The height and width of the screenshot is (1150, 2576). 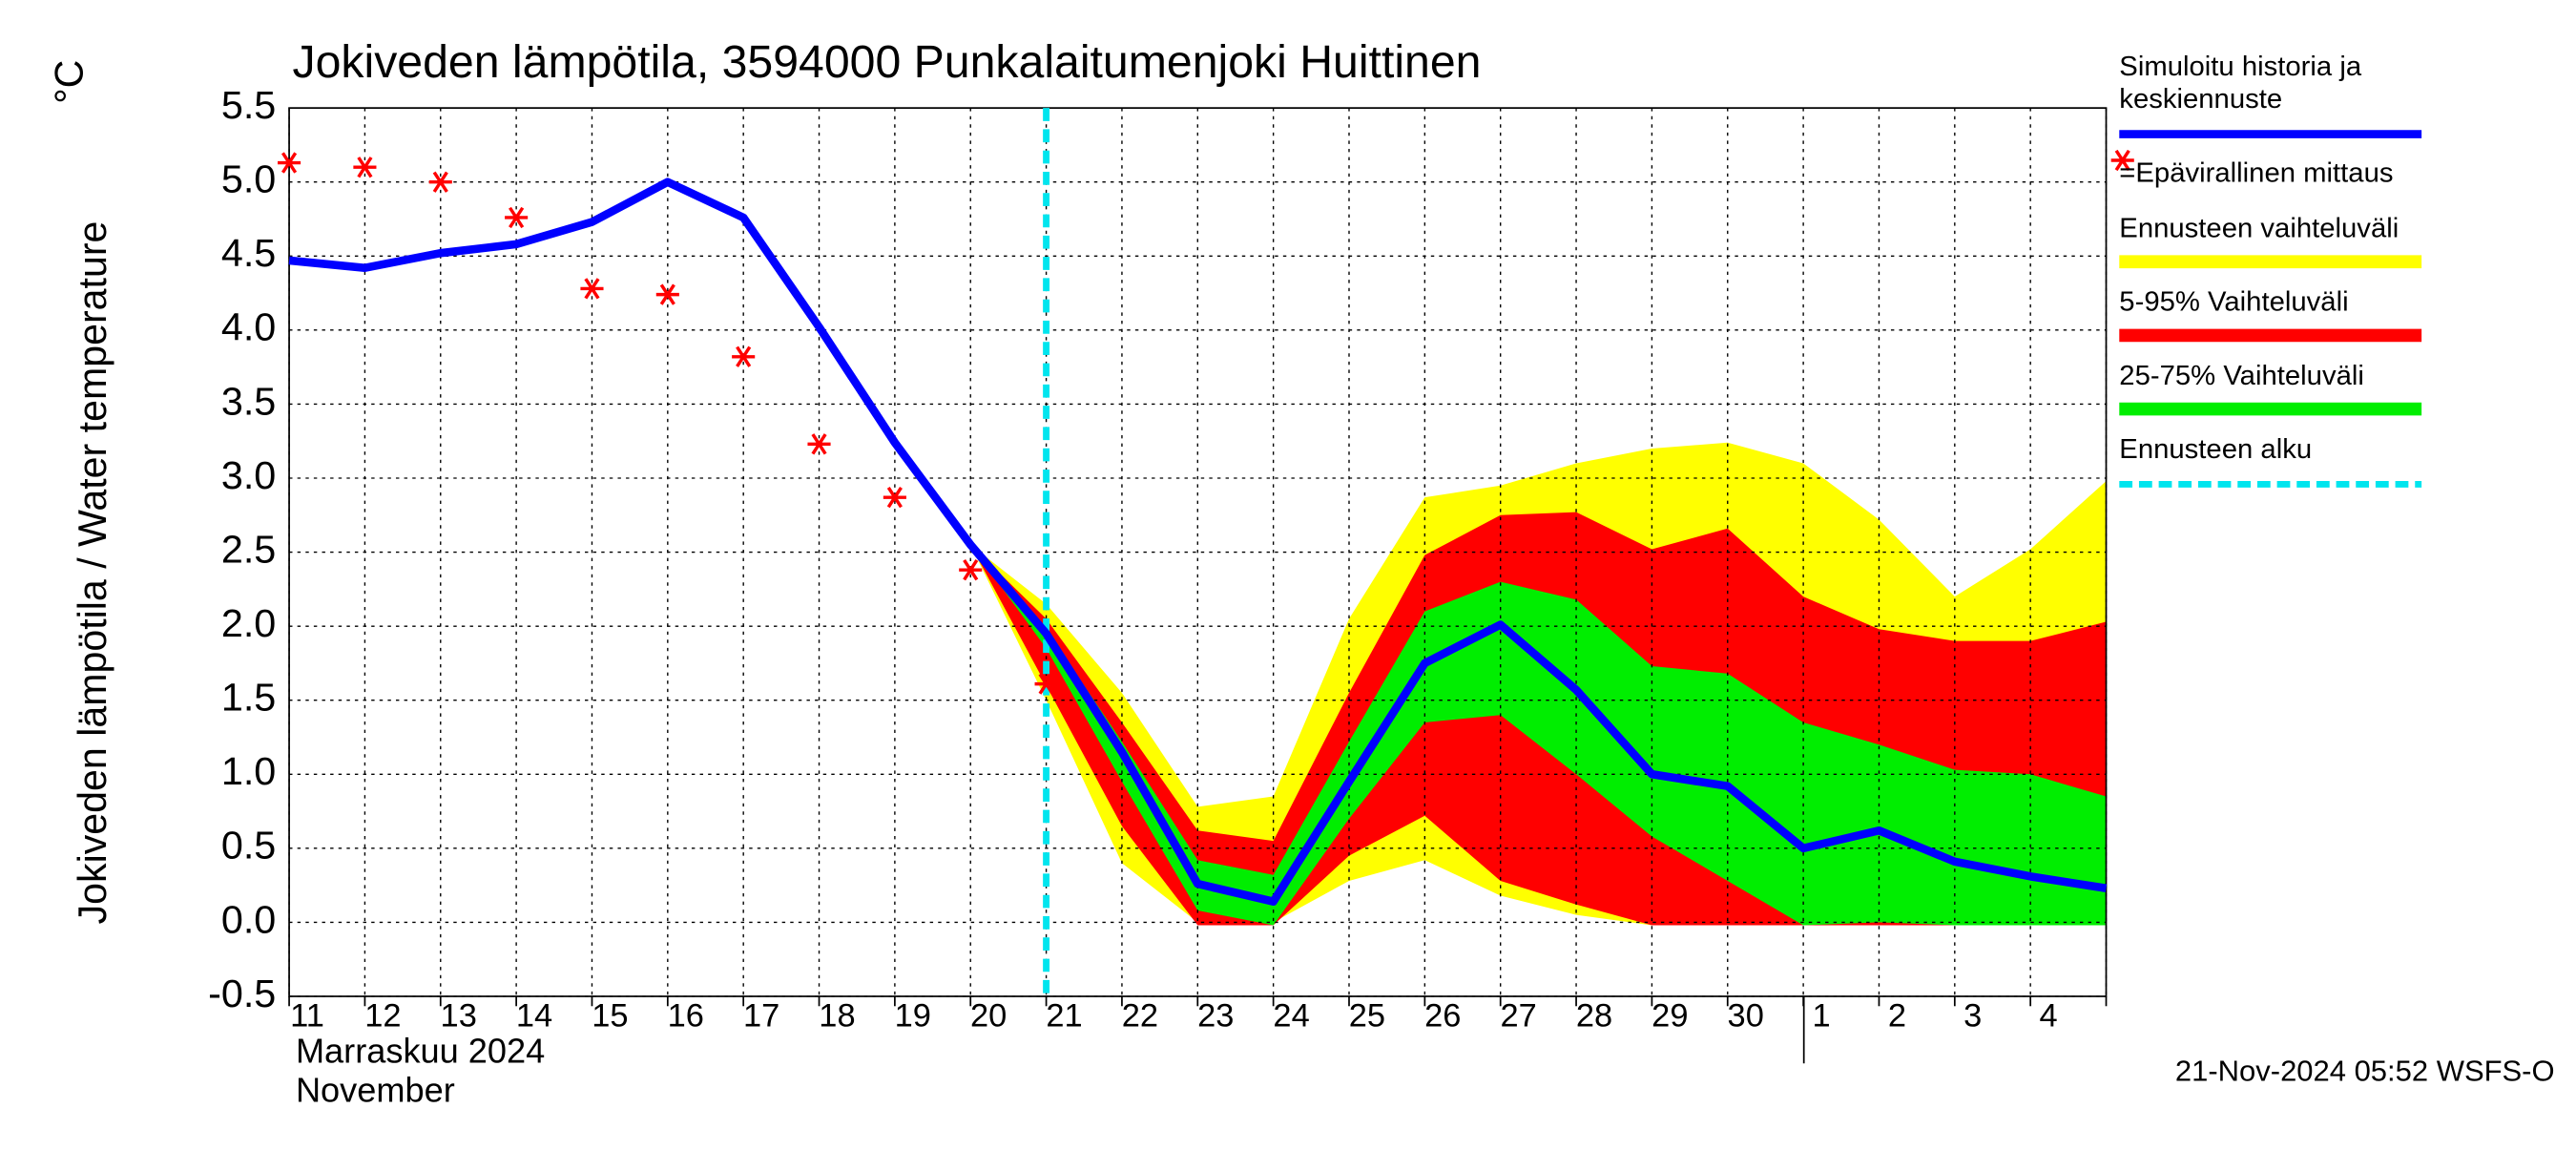 I want to click on legend-label-box: Ennusteen alku, so click(x=2216, y=449).